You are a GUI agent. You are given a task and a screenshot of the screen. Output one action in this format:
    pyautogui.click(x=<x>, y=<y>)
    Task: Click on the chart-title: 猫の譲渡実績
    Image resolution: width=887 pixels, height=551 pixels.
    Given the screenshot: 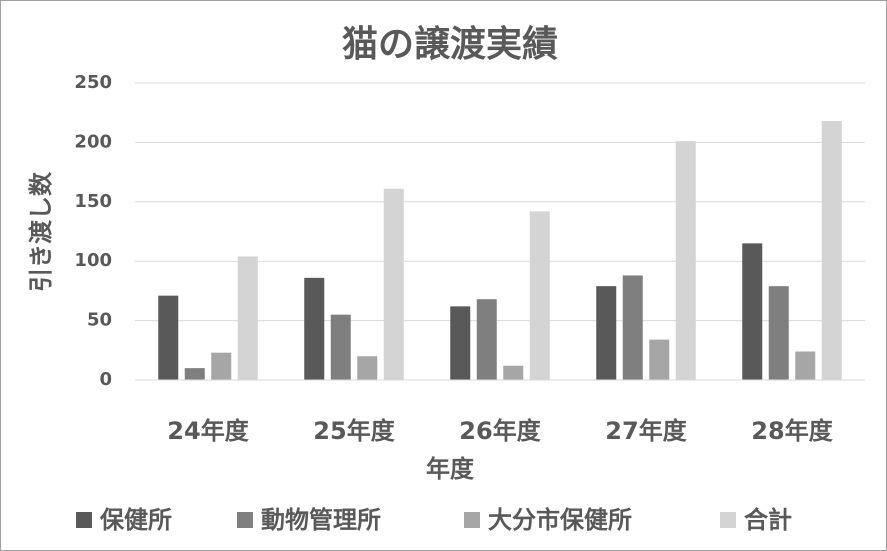 What is the action you would take?
    pyautogui.click(x=450, y=44)
    